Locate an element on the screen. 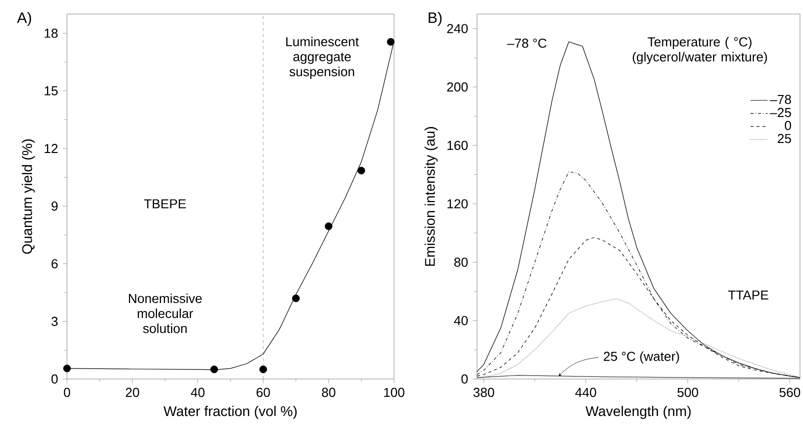 The height and width of the screenshot is (434, 803). legend-title: Temperature ( °C) (glycerol/water mixture) is located at coordinates (699, 50).